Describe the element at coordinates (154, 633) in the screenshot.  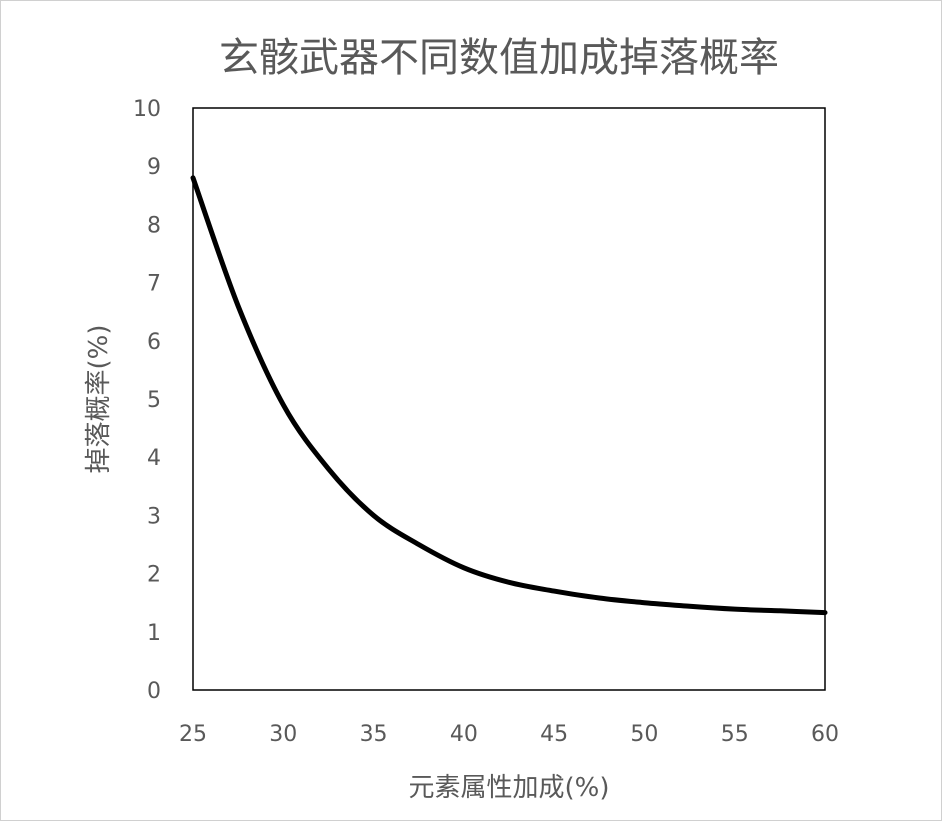
I see `y-tick-label: 1` at that location.